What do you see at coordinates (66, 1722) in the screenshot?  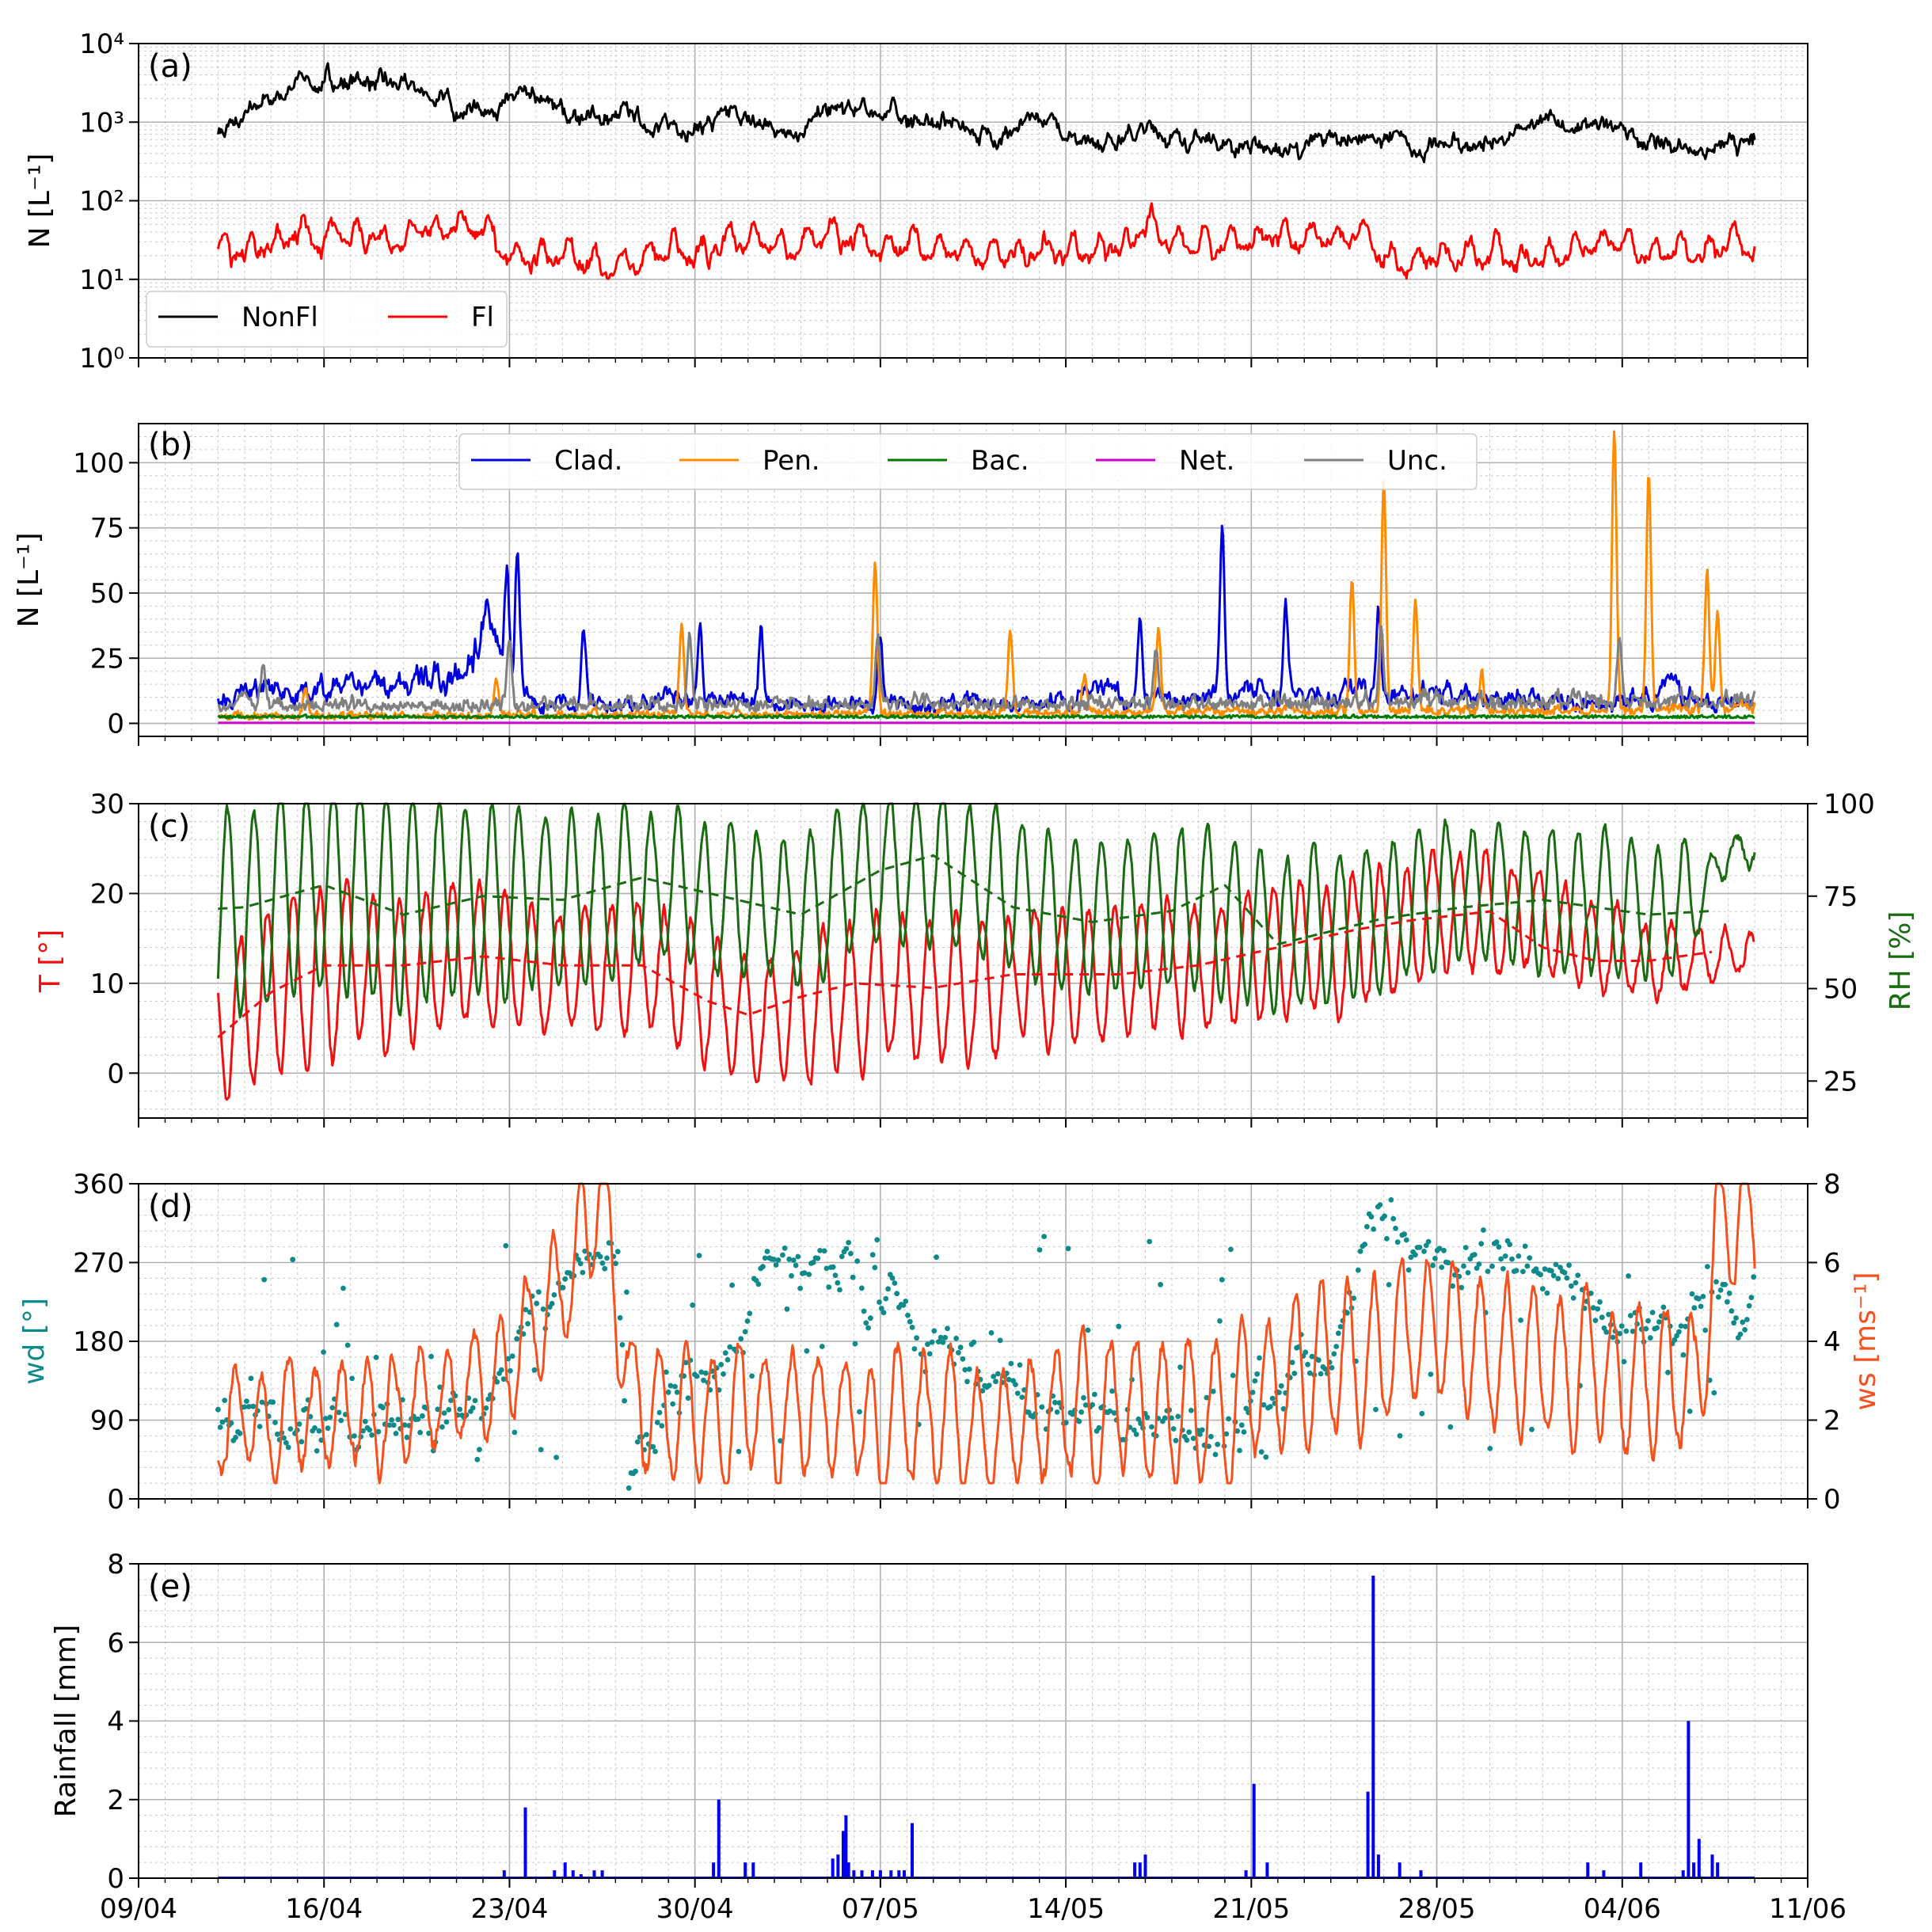 I see `y-axis-label: Rainfall [mm]` at bounding box center [66, 1722].